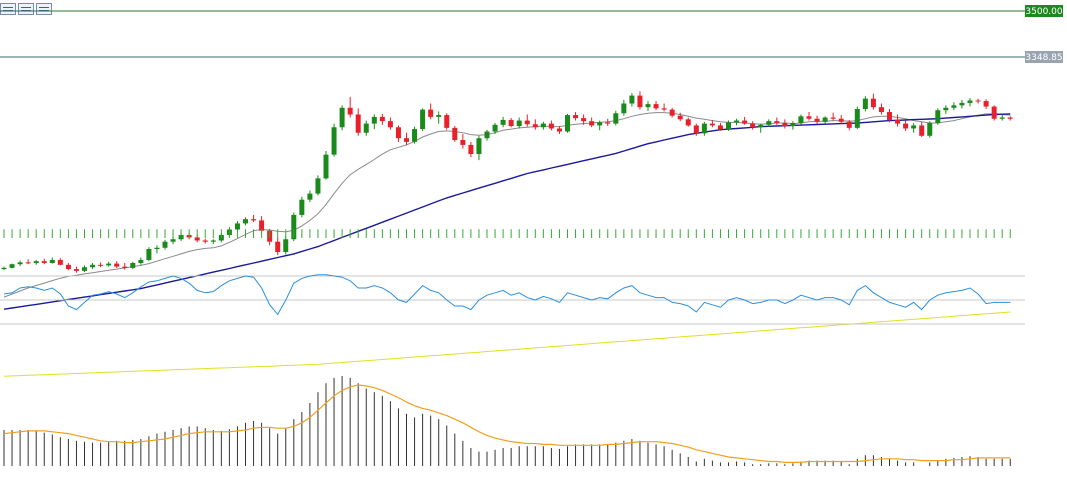 The height and width of the screenshot is (503, 1067). Describe the element at coordinates (1043, 58) in the screenshot. I see `price-label-current: 3348.85` at that location.